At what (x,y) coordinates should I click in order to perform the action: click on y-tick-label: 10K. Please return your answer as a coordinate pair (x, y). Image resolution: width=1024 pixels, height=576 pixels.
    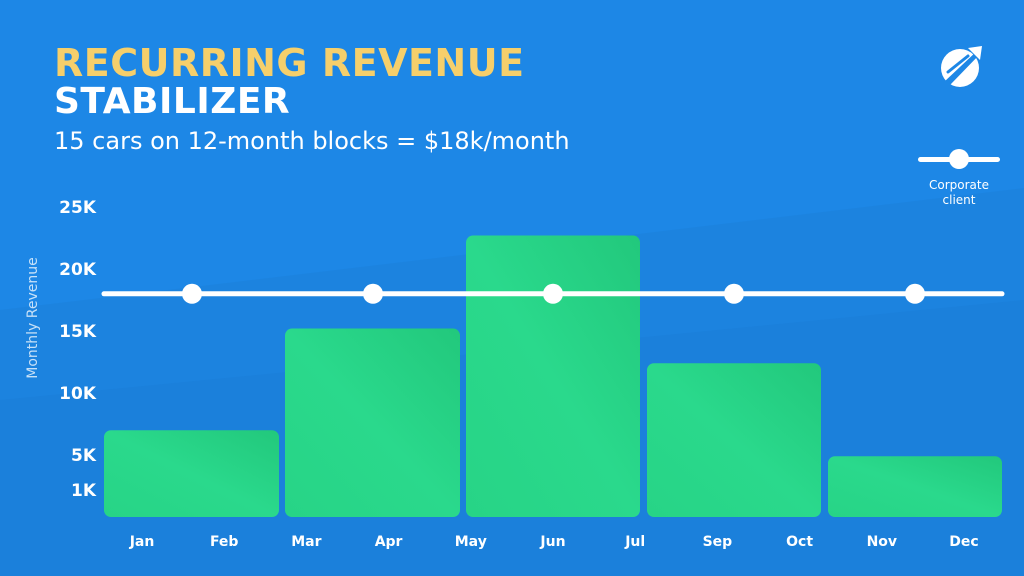
    Looking at the image, I should click on (78, 394).